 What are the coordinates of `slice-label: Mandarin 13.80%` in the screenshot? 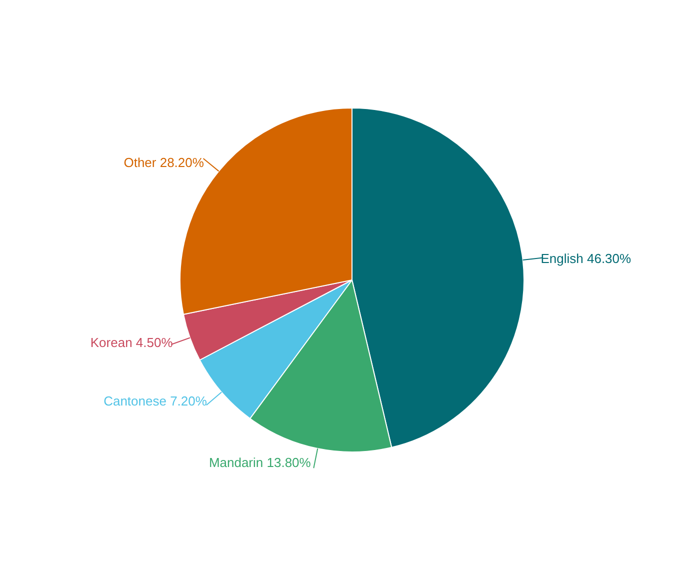 It's located at (260, 462).